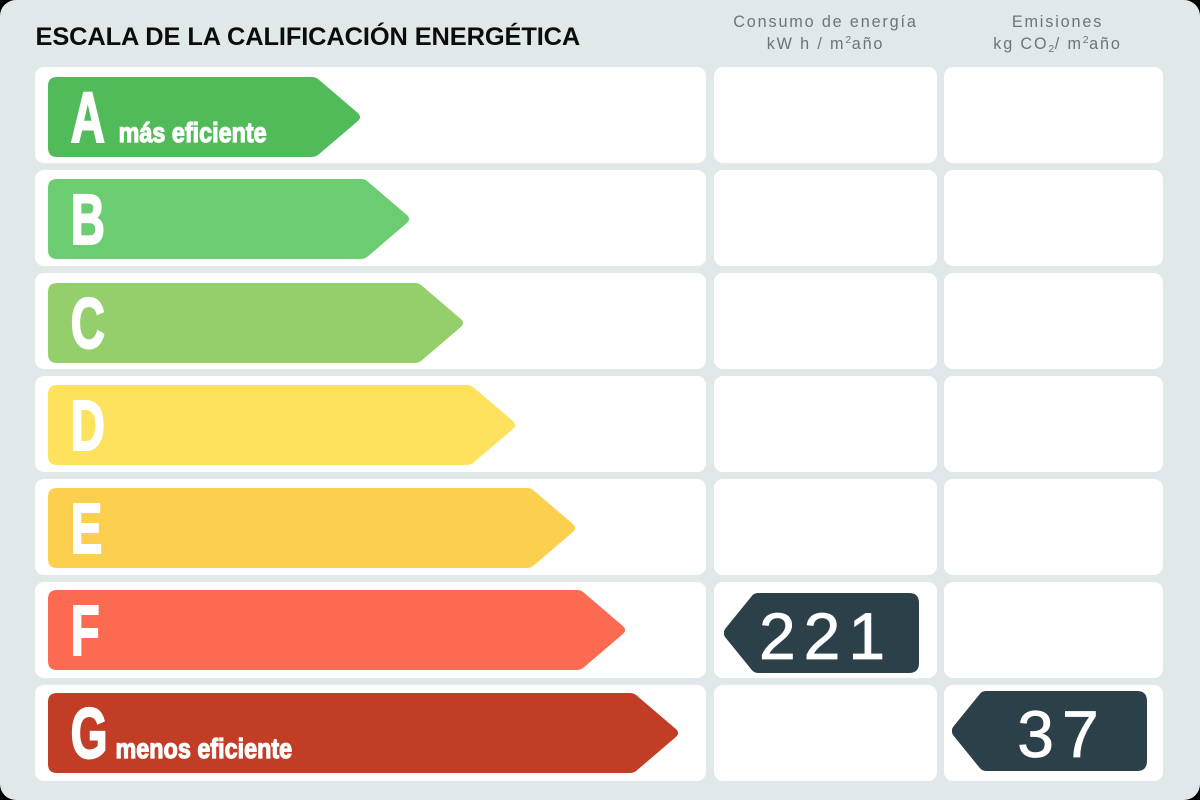  I want to click on svg-text: E, so click(87, 528).